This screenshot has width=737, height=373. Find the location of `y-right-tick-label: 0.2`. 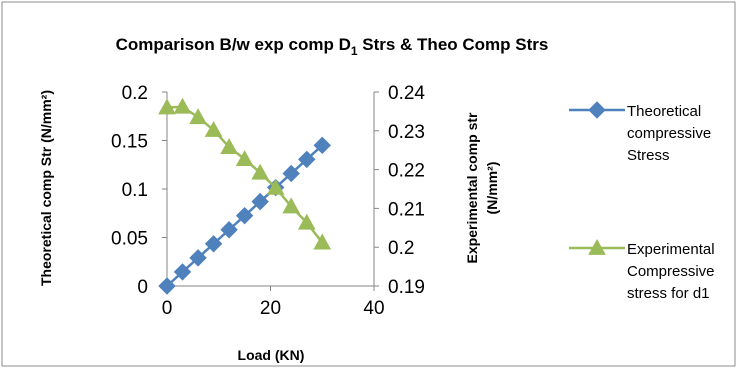

y-right-tick-label: 0.2 is located at coordinates (401, 248).